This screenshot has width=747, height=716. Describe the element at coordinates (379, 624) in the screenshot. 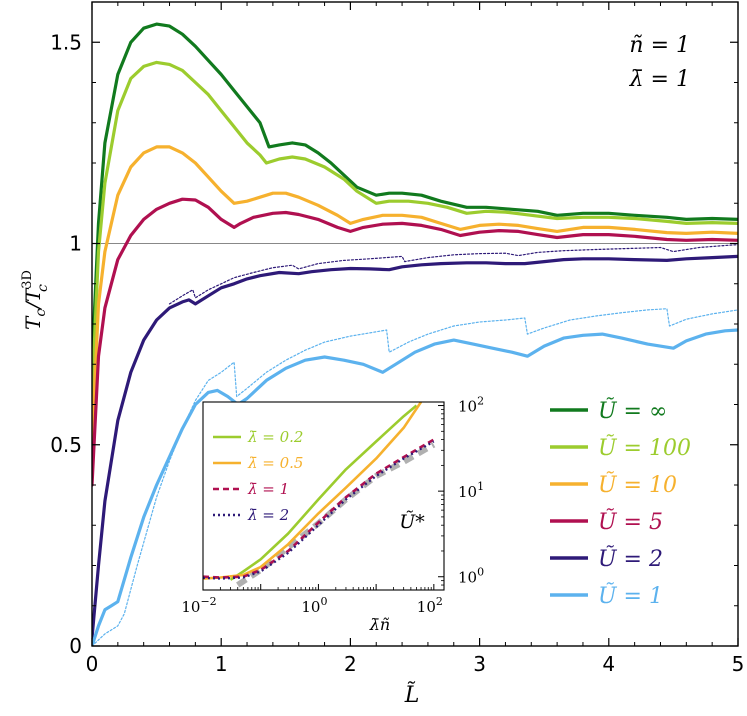

I see `inset-x-axis-label: λ̄ñ` at that location.